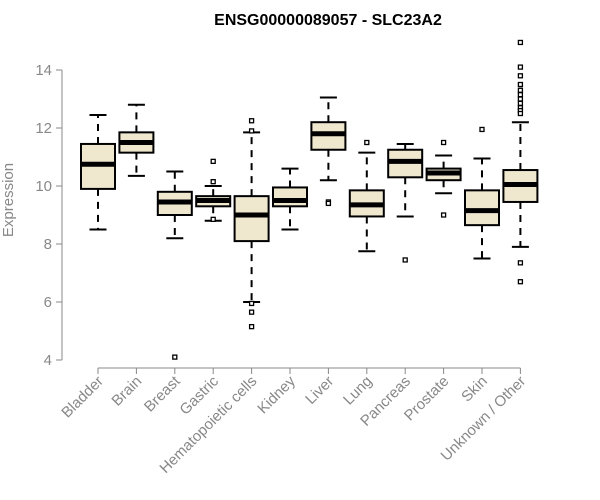  What do you see at coordinates (328, 20) in the screenshot?
I see `chart-title: ENSG00000089057 - SLC23A2` at bounding box center [328, 20].